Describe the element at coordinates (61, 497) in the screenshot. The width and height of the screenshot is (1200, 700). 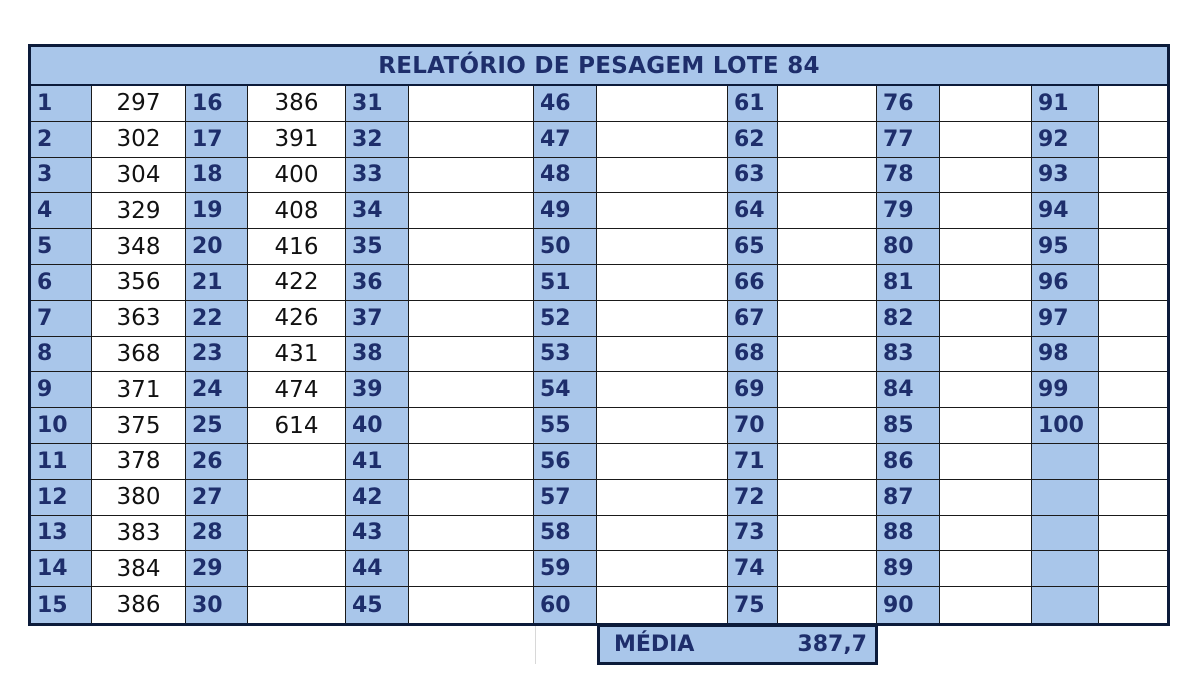
I see `item-number: 12` at that location.